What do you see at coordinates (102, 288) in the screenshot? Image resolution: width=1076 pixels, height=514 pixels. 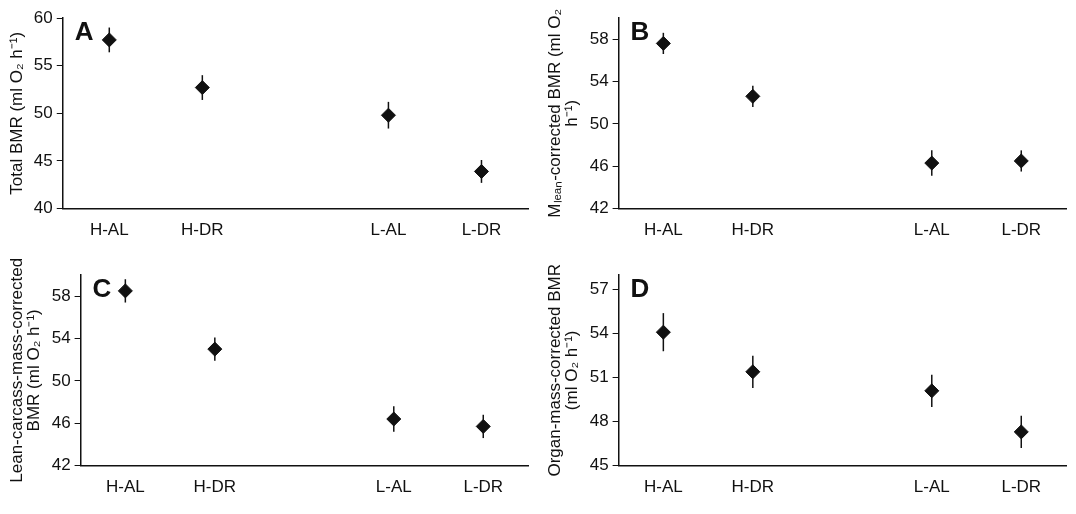 I see `chart-title: C` at bounding box center [102, 288].